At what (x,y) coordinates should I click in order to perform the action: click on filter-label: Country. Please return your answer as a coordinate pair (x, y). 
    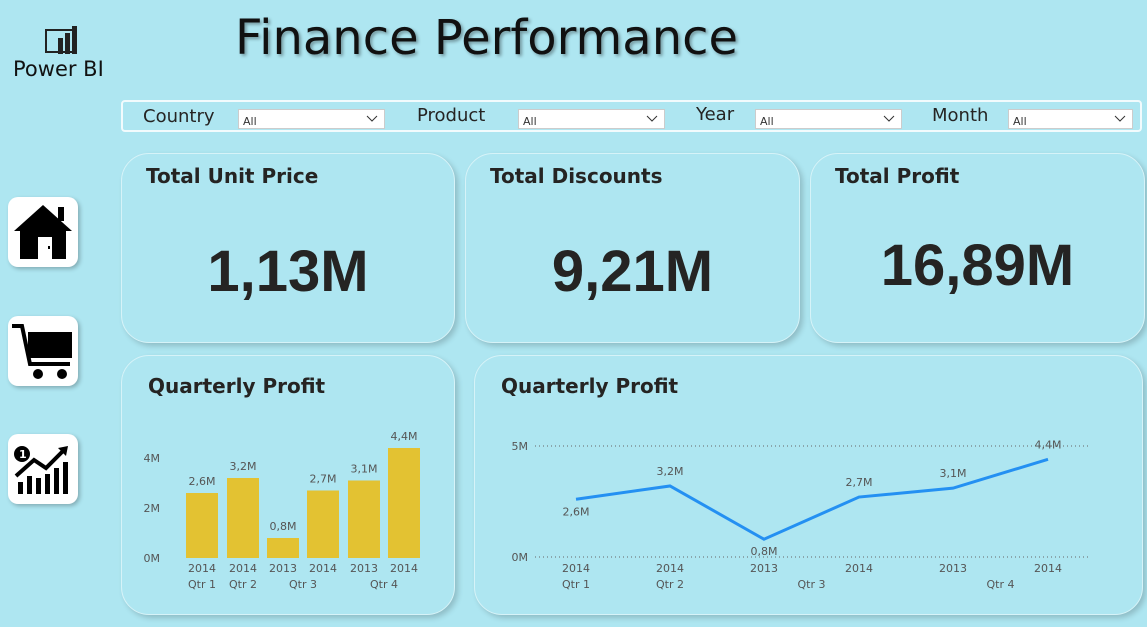
    Looking at the image, I should click on (179, 116).